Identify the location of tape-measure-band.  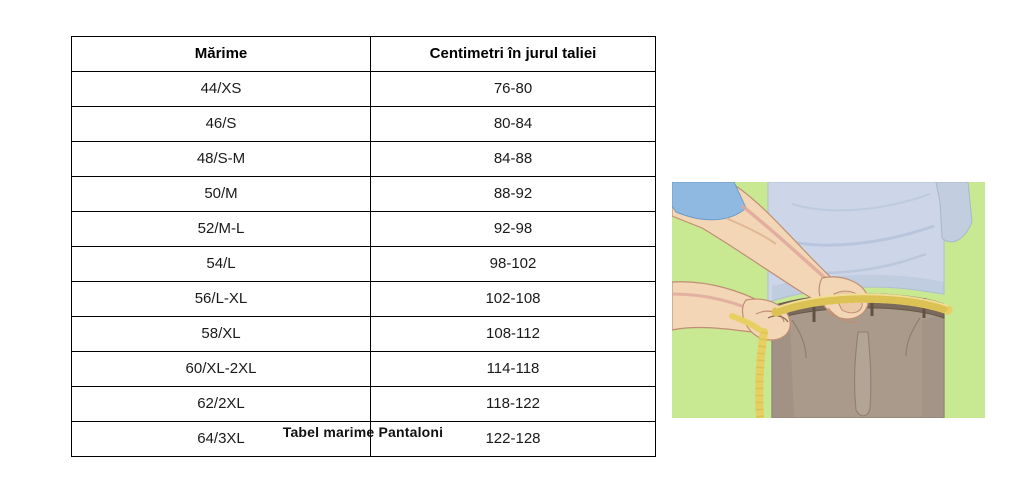
(862, 305).